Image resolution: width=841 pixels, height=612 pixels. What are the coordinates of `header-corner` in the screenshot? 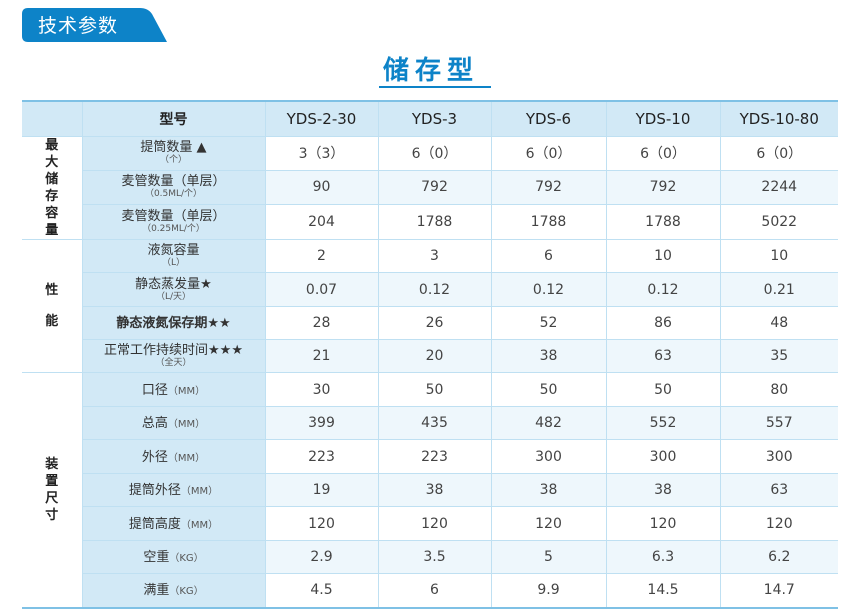 It's located at (52, 119).